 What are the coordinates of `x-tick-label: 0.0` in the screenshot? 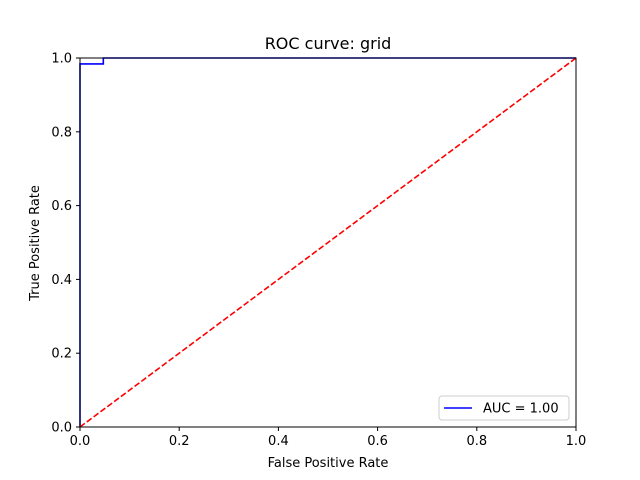 It's located at (80, 441).